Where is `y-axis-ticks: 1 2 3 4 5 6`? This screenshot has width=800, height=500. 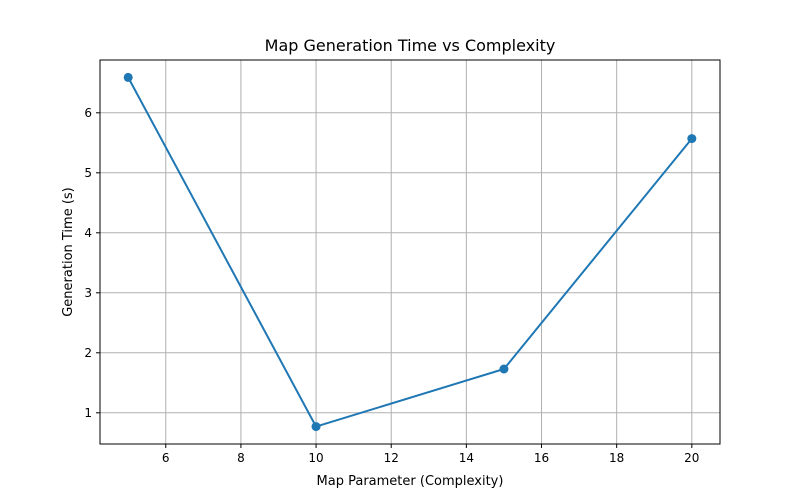 y-axis-ticks: 1 2 3 4 5 6 is located at coordinates (92, 263).